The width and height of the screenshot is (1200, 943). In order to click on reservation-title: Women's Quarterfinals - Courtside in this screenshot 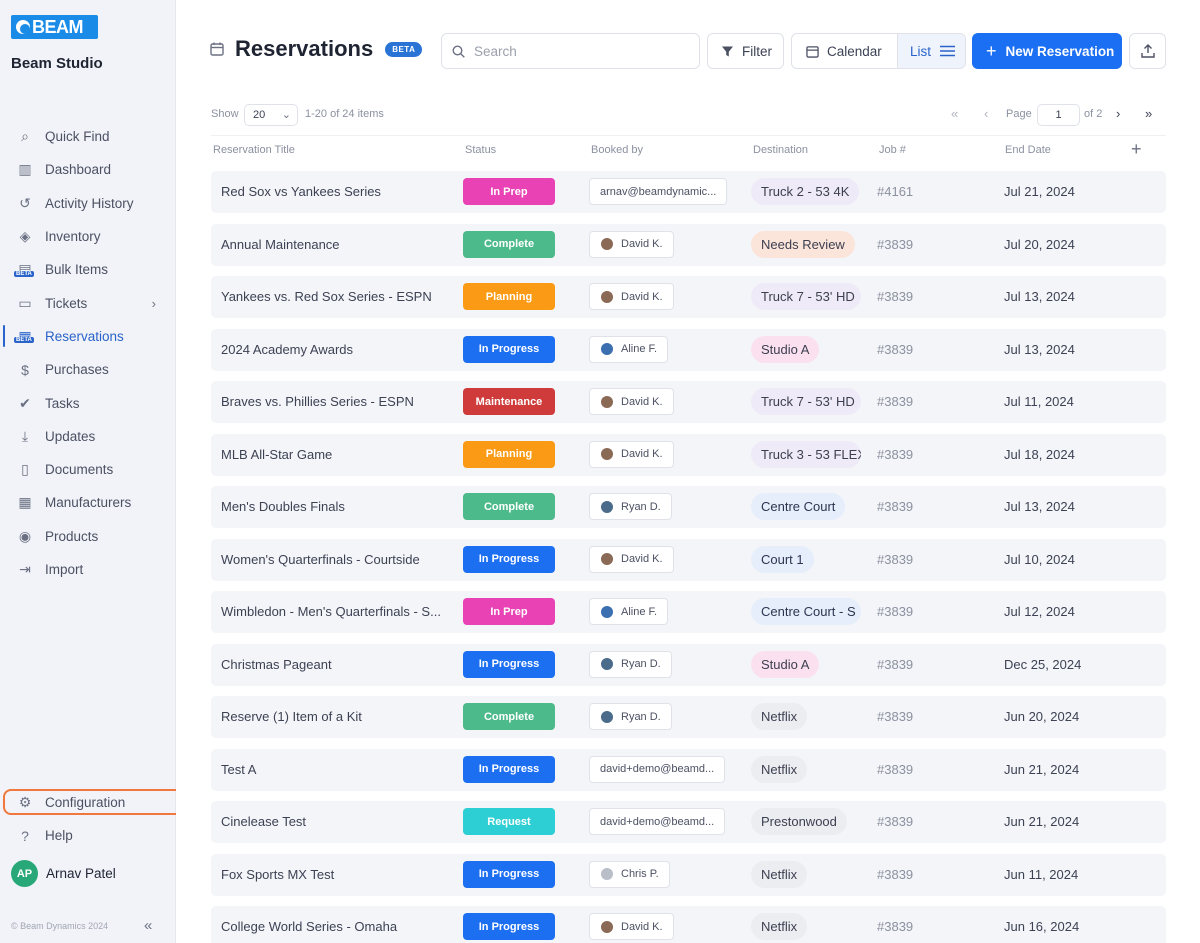, I will do `click(320, 559)`.